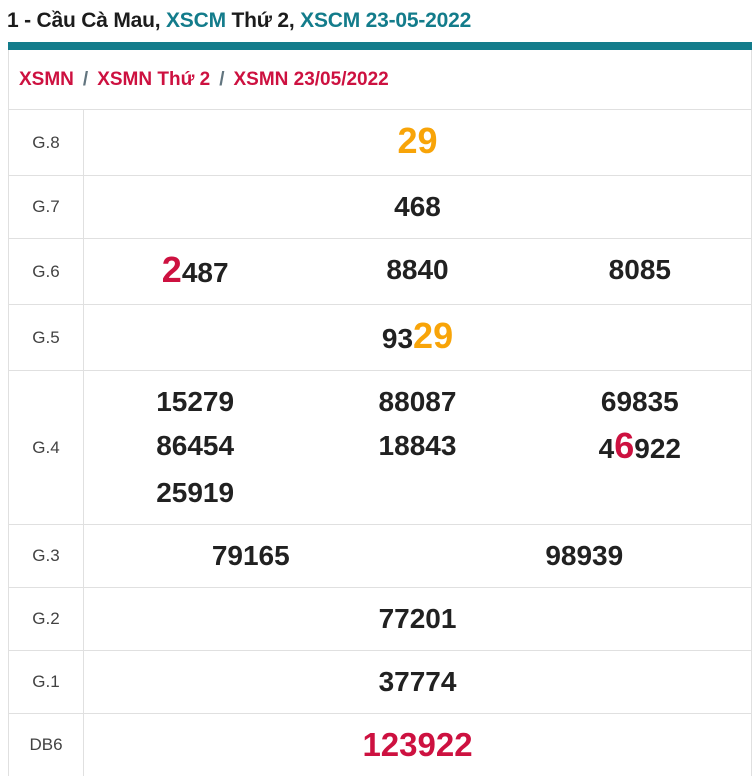  I want to click on prize-row-g7: G.7 468, so click(380, 207).